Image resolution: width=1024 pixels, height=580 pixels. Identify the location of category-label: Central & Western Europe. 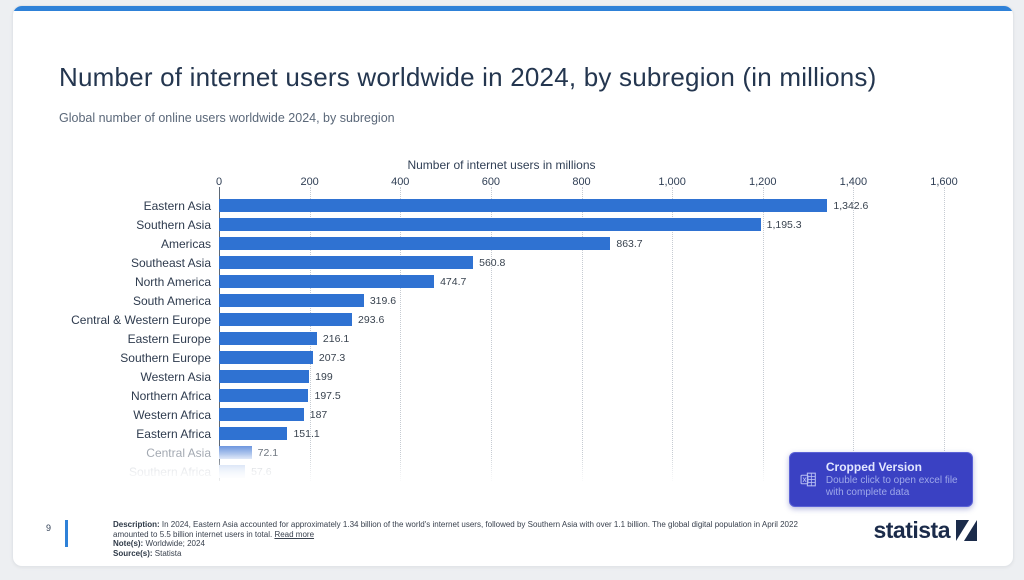
(141, 319).